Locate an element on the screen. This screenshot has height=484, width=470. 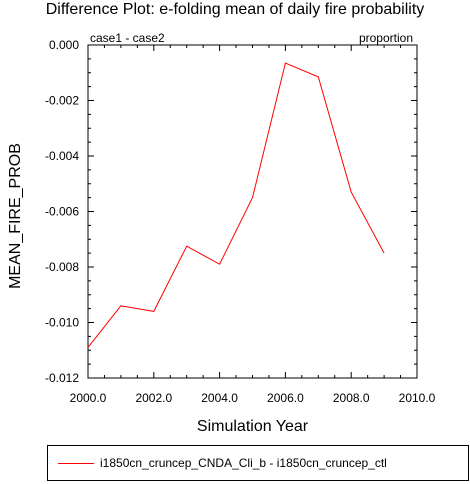
legend-line-swatch is located at coordinates (76, 463).